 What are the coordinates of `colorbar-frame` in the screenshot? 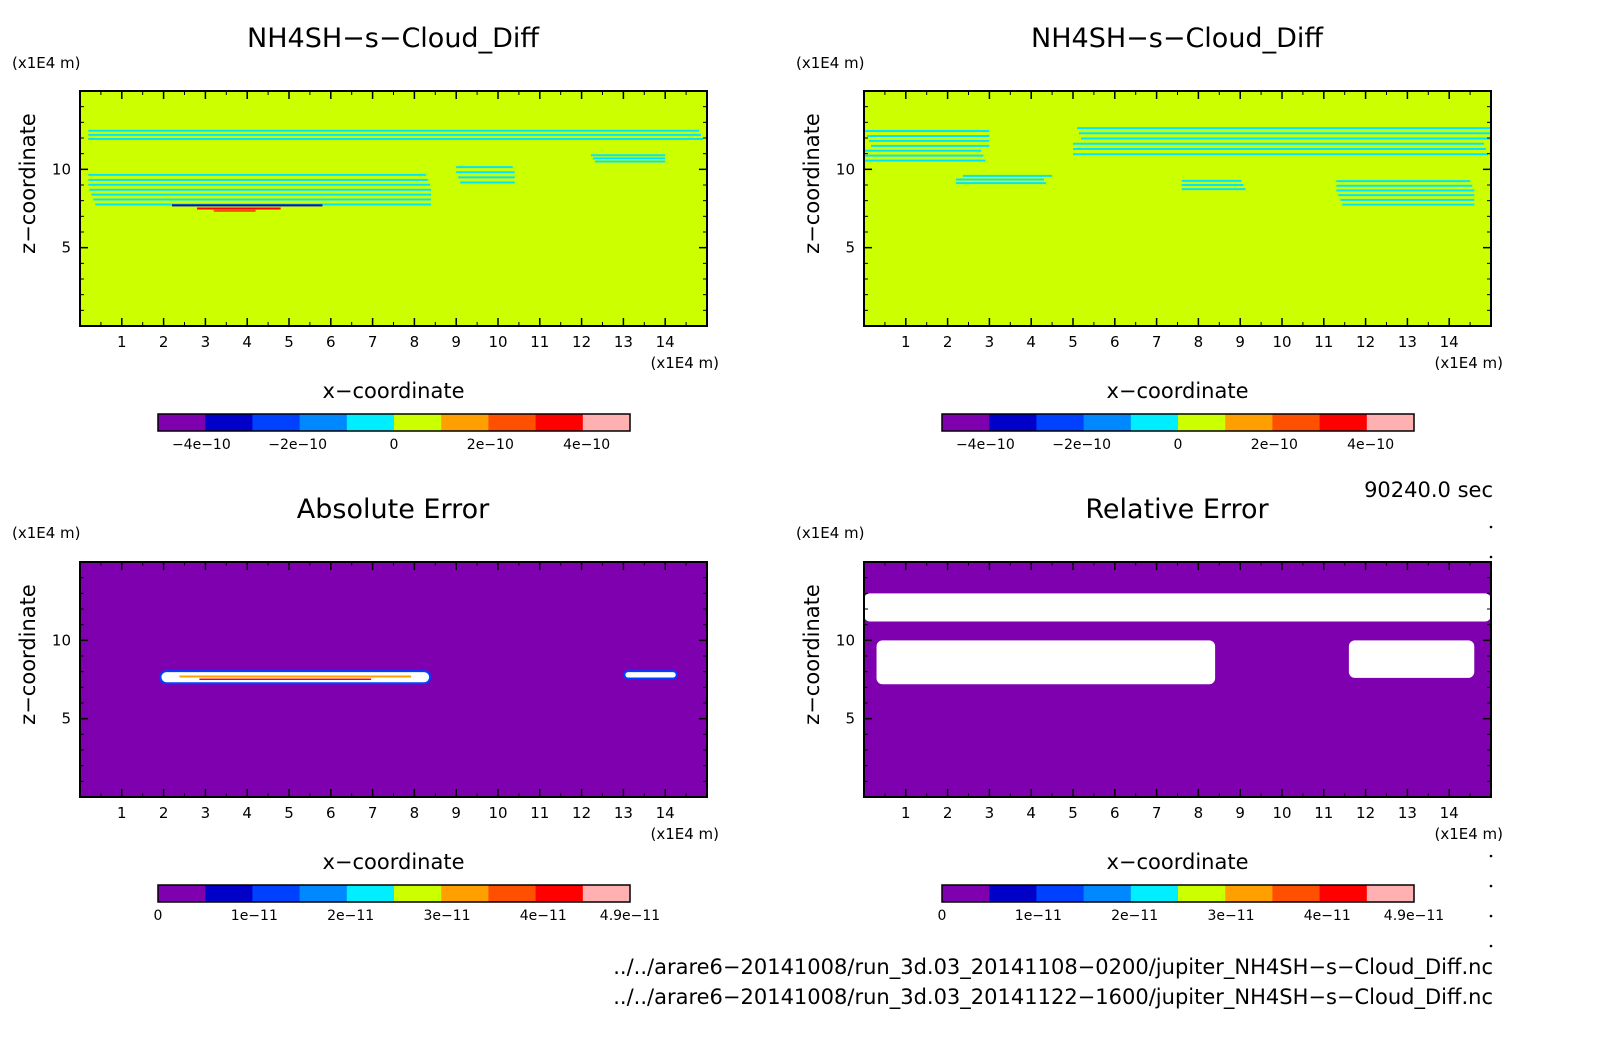 It's located at (1178, 893).